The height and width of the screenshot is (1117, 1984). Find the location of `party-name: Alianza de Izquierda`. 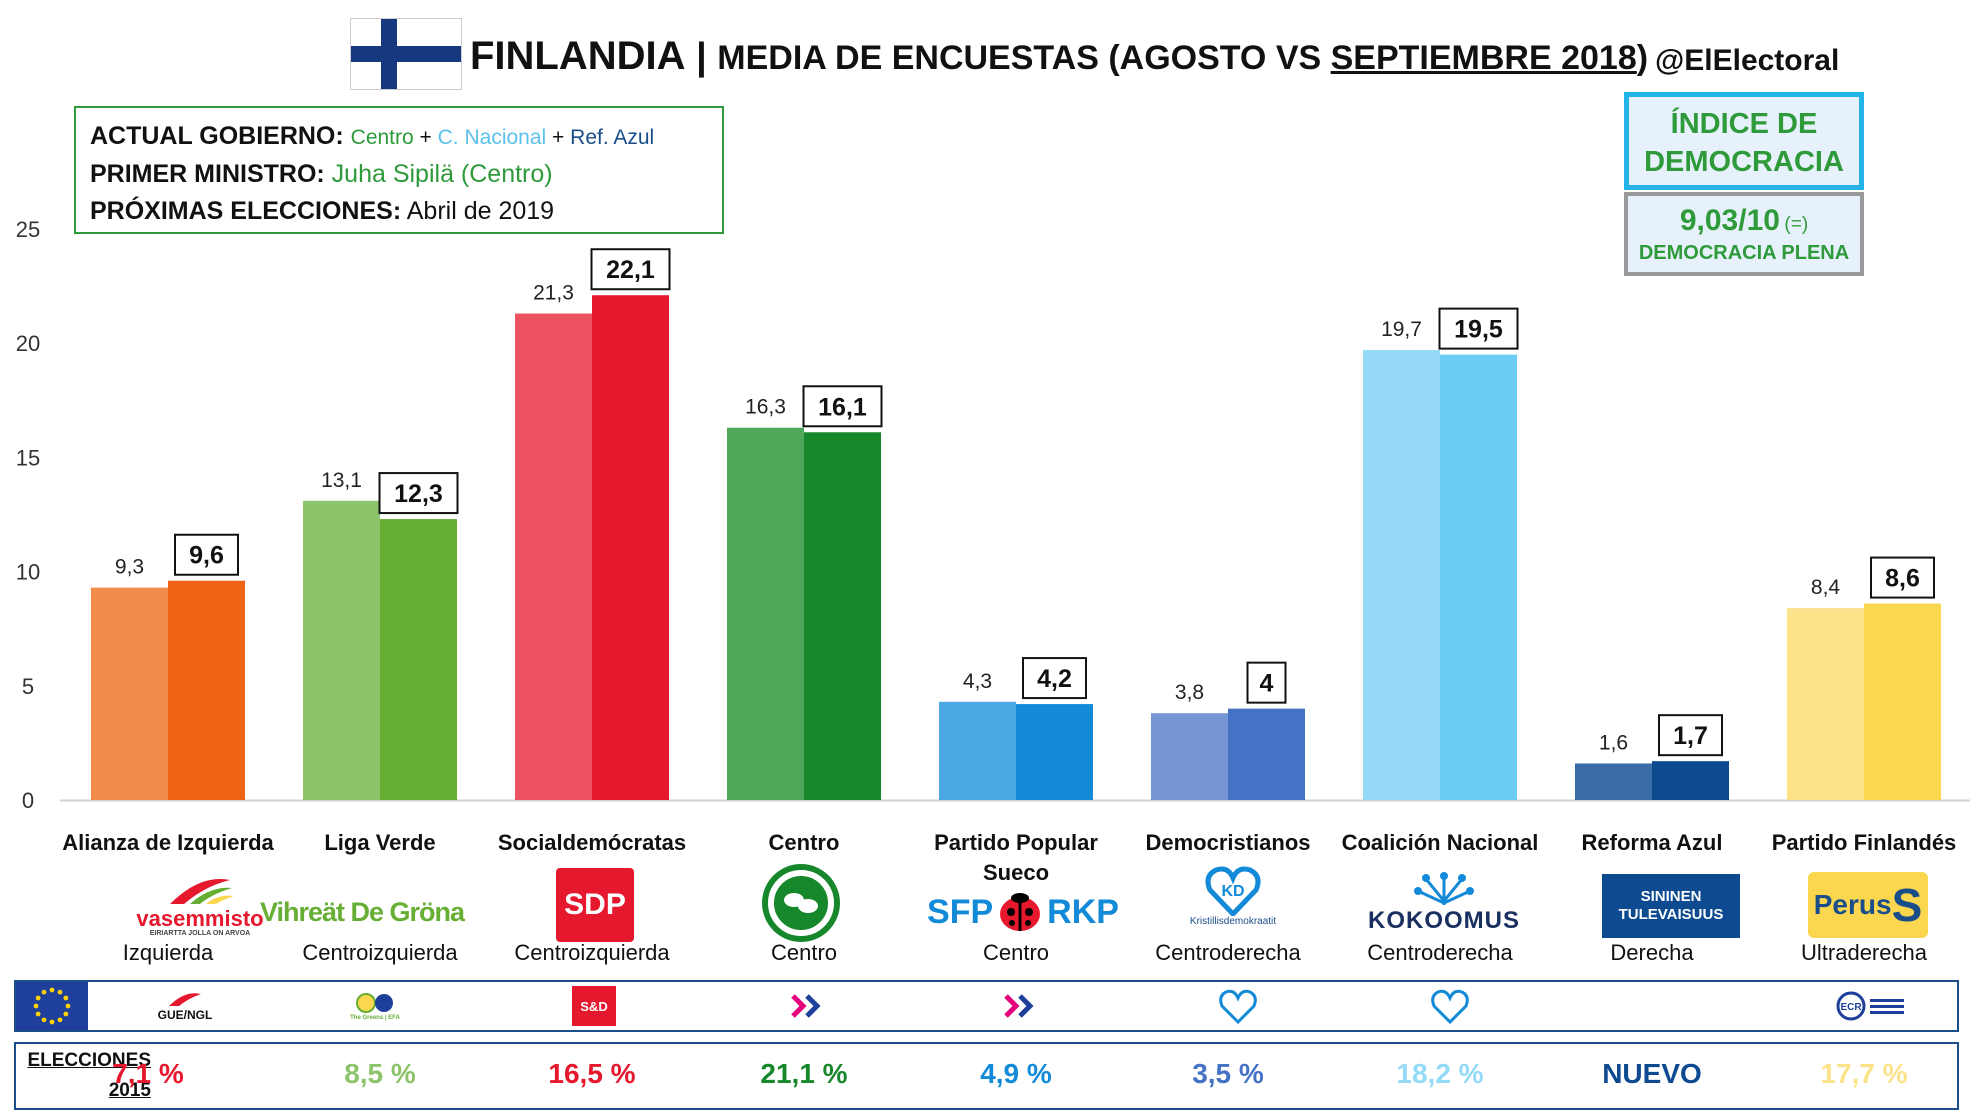

party-name: Alianza de Izquierda is located at coordinates (168, 842).